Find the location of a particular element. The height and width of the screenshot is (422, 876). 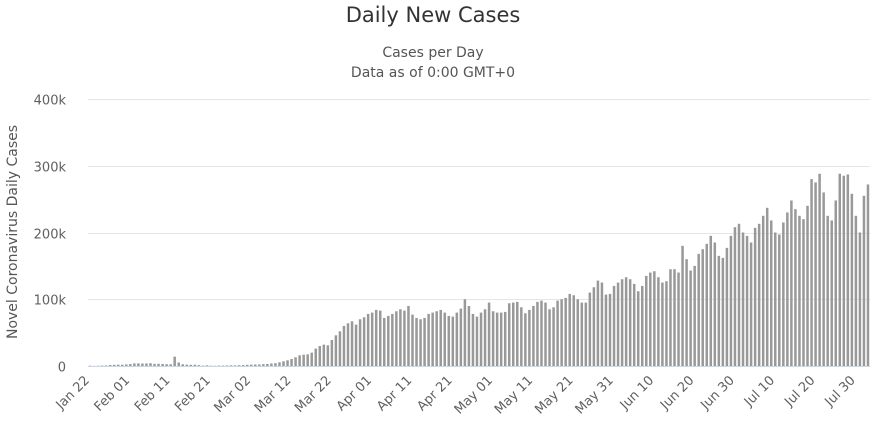

x-tick-label: Feb 11 is located at coordinates (153, 394).